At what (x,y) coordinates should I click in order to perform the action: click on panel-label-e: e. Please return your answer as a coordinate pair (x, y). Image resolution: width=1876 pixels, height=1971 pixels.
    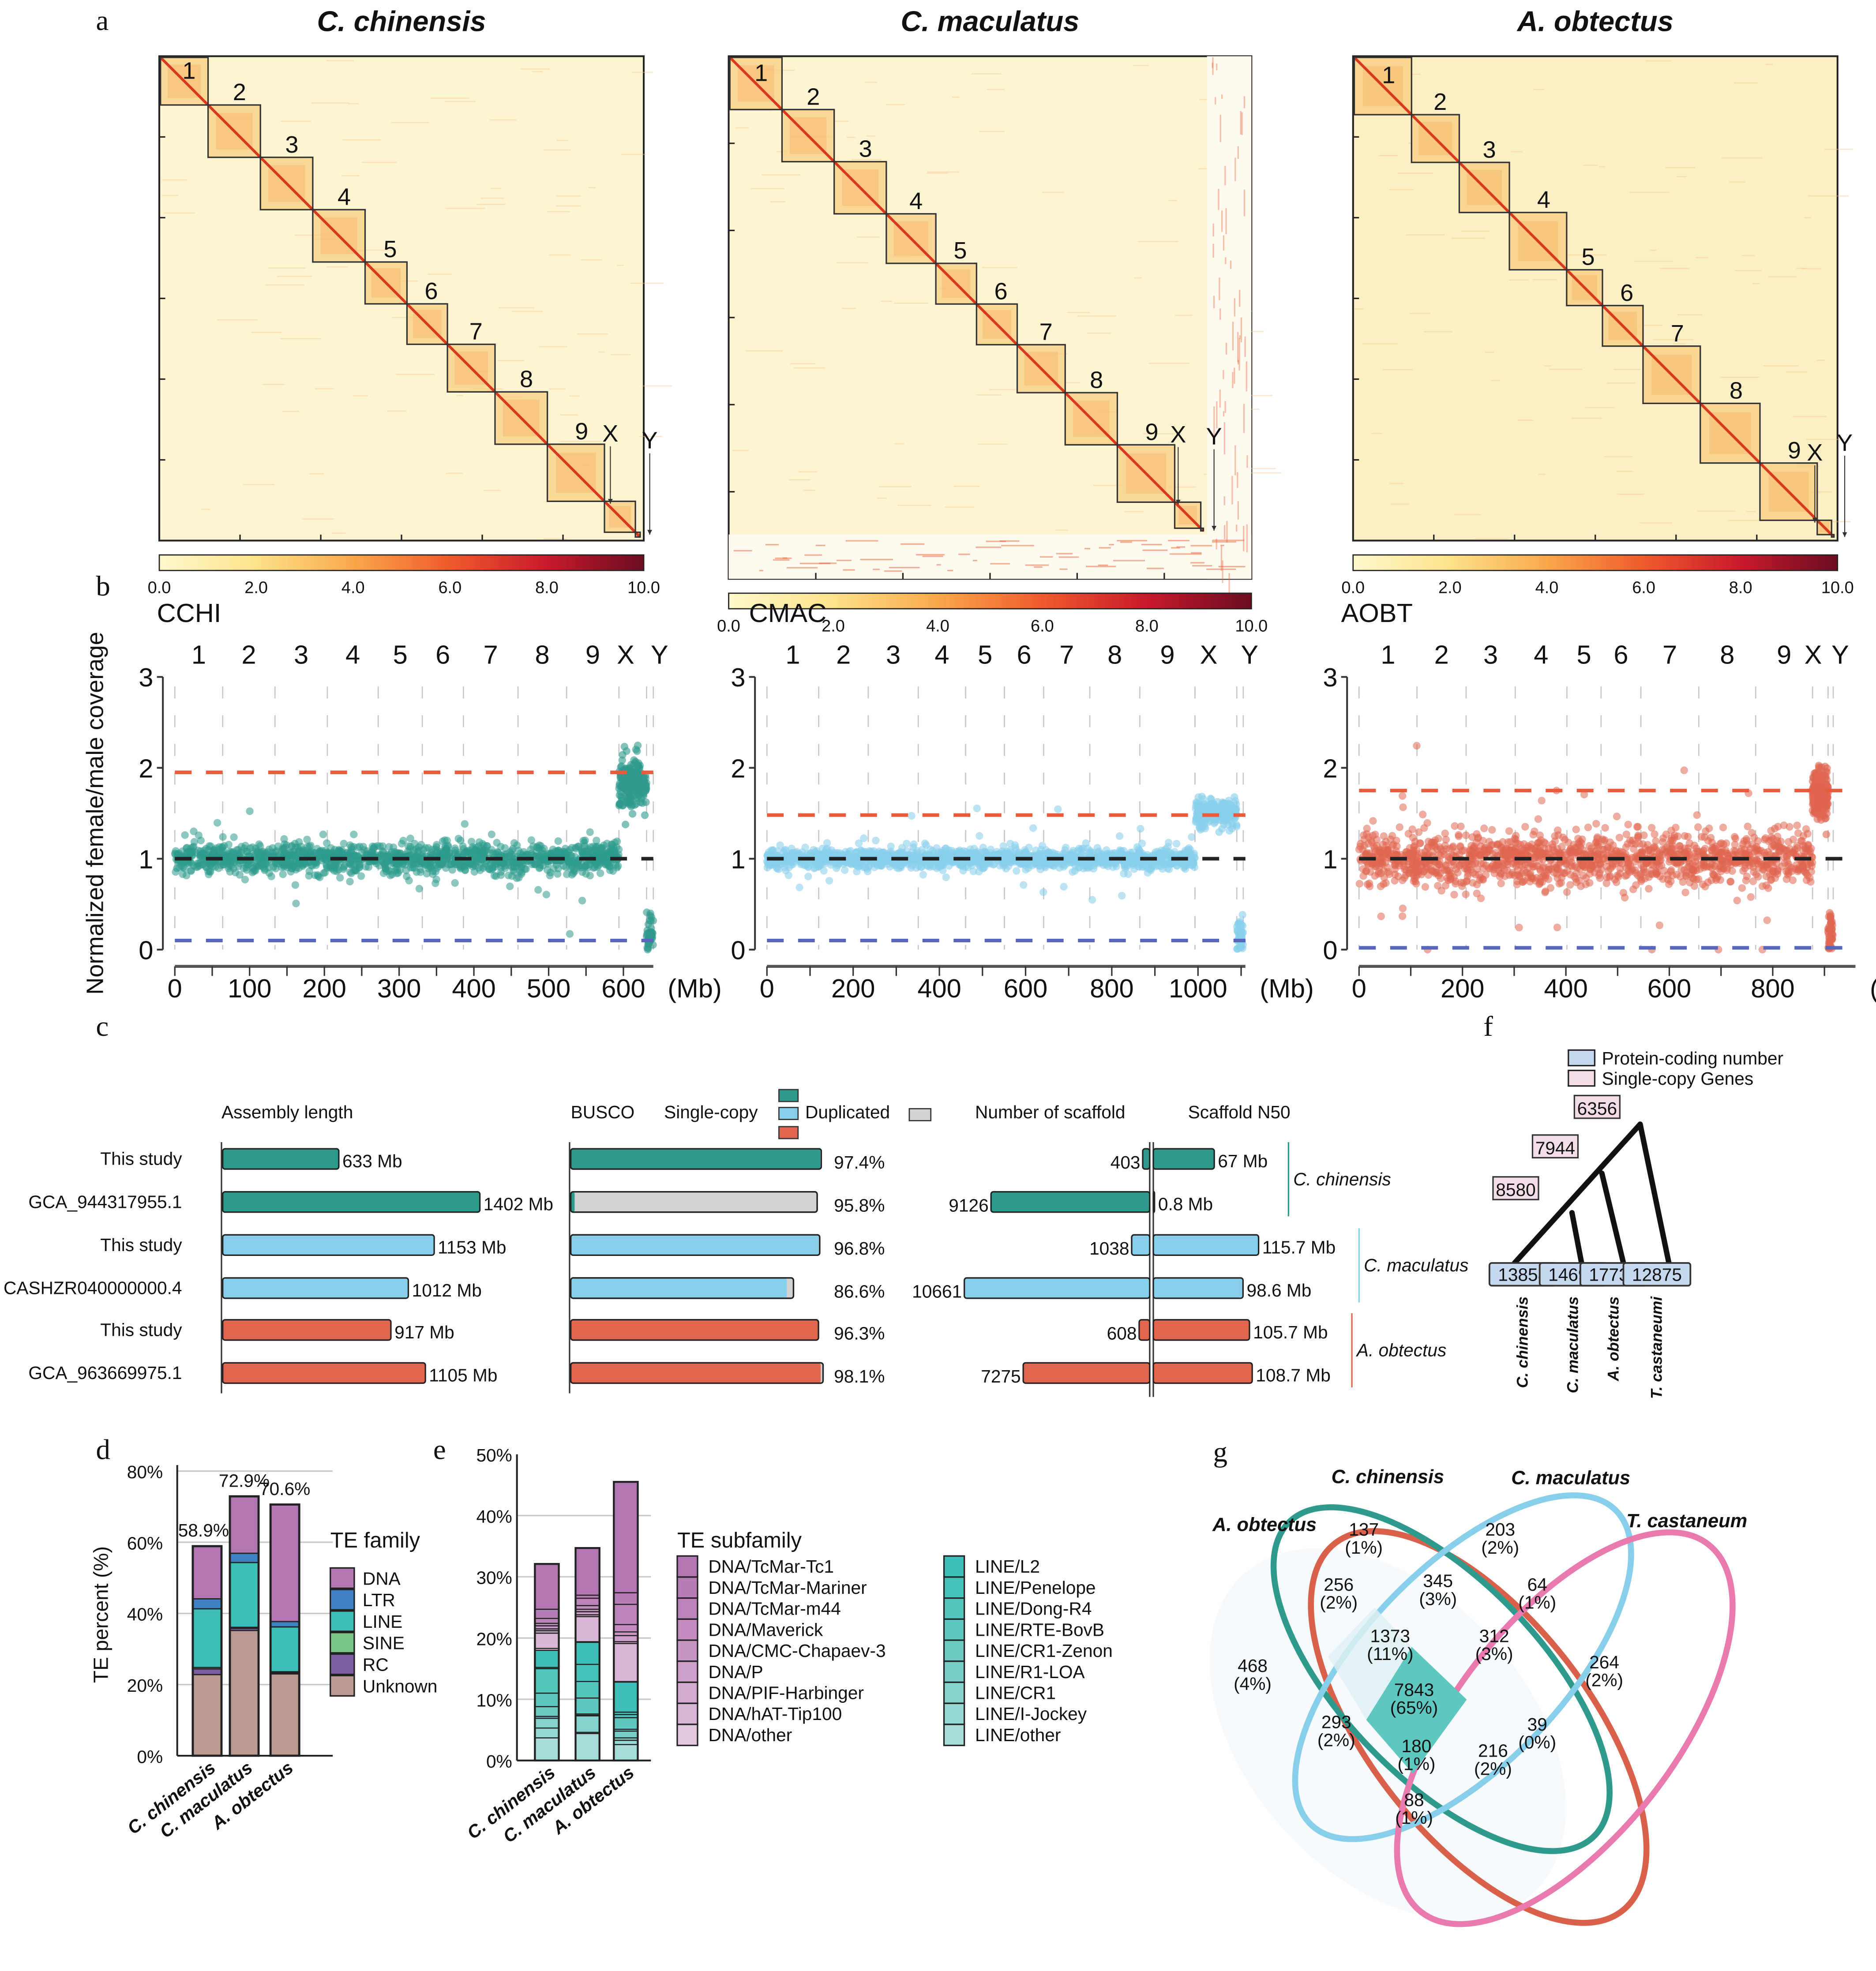
    Looking at the image, I should click on (440, 1450).